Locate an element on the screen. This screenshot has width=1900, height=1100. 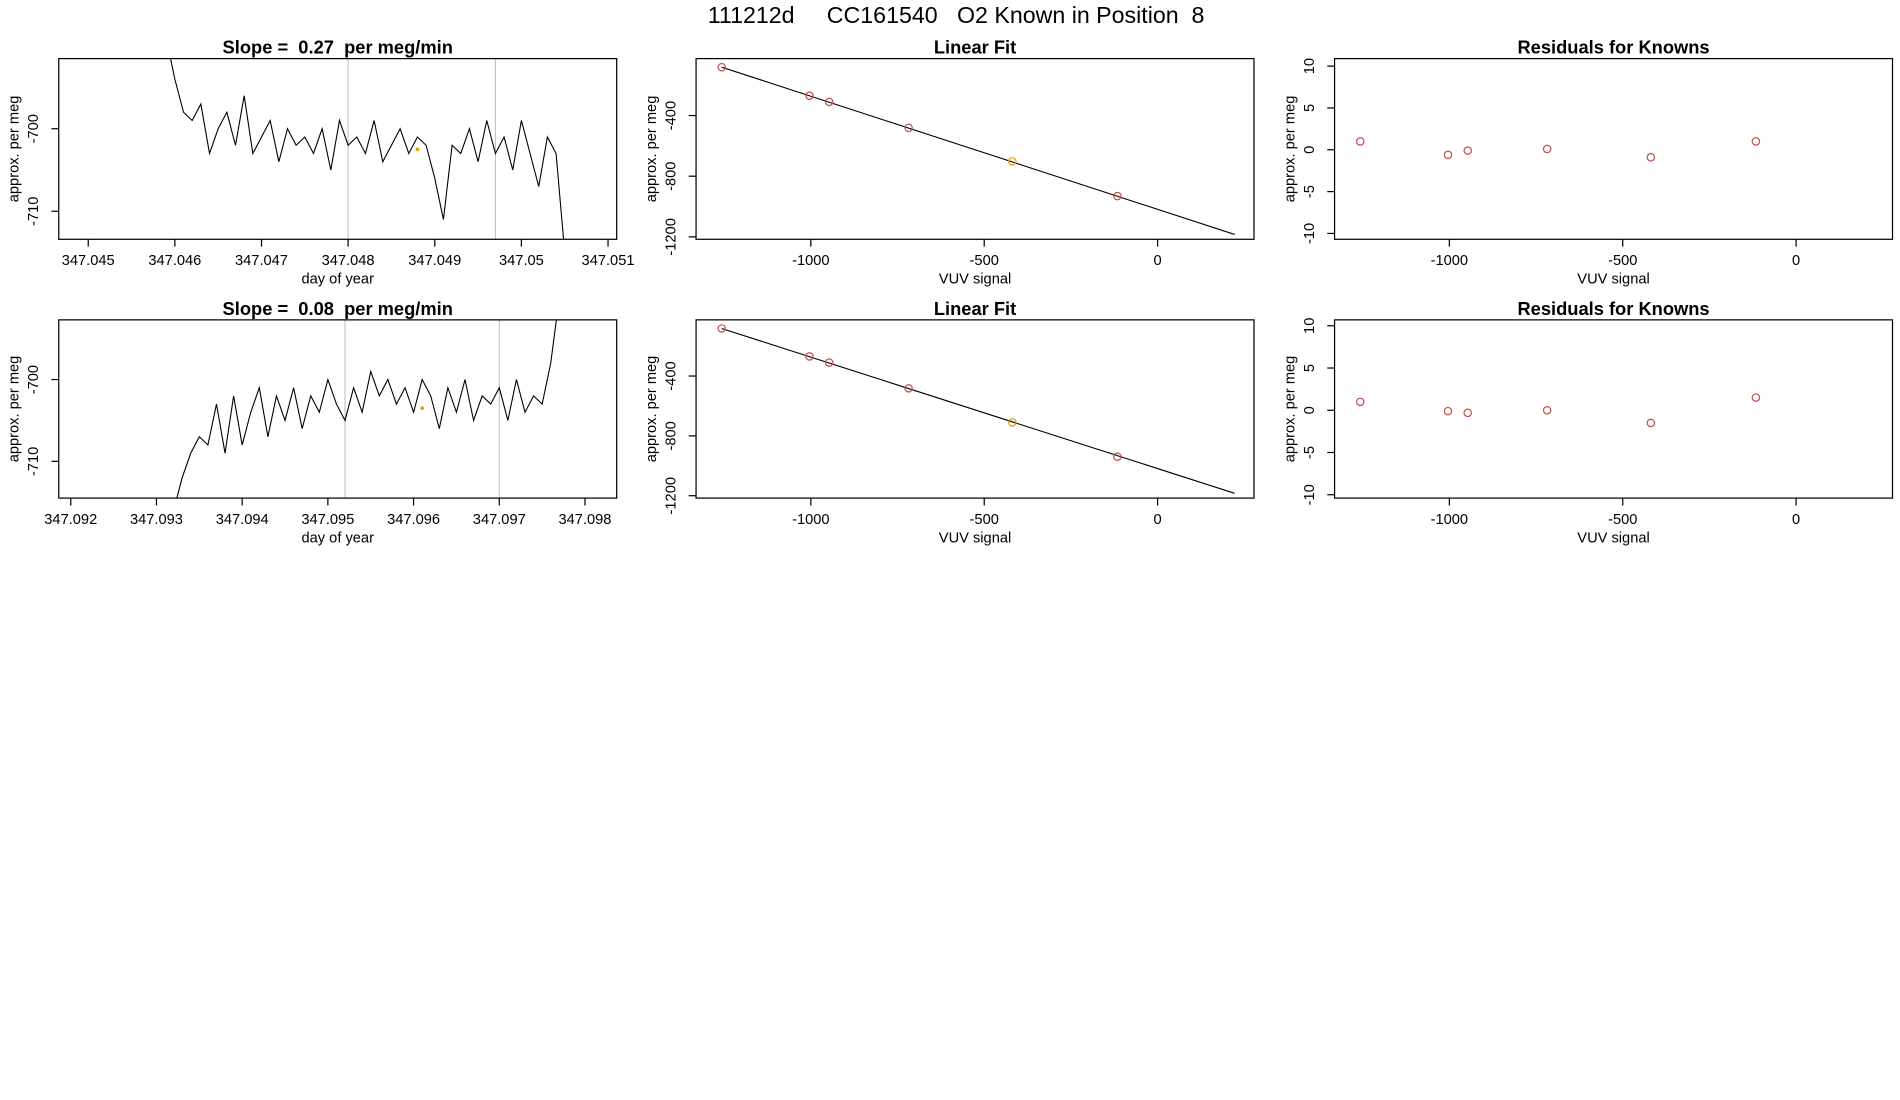
x-tick-label: 347.095 is located at coordinates (327, 520).